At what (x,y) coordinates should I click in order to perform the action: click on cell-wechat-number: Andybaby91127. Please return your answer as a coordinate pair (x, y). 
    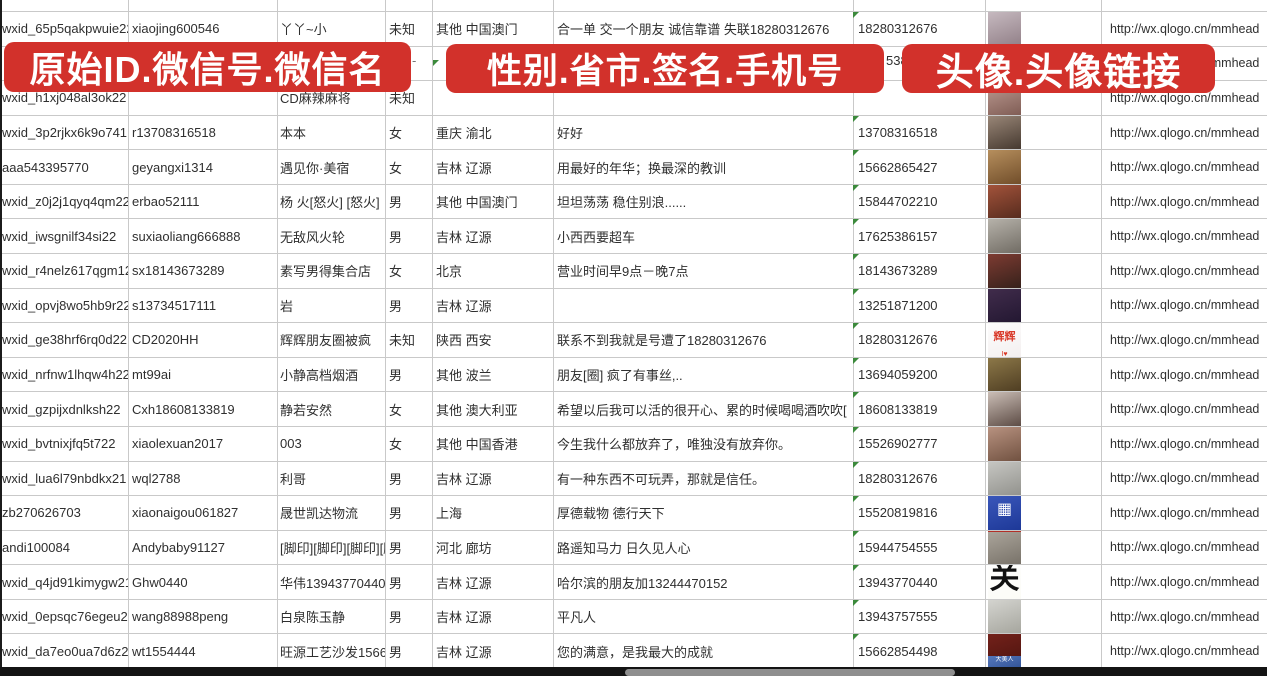
    Looking at the image, I should click on (179, 547).